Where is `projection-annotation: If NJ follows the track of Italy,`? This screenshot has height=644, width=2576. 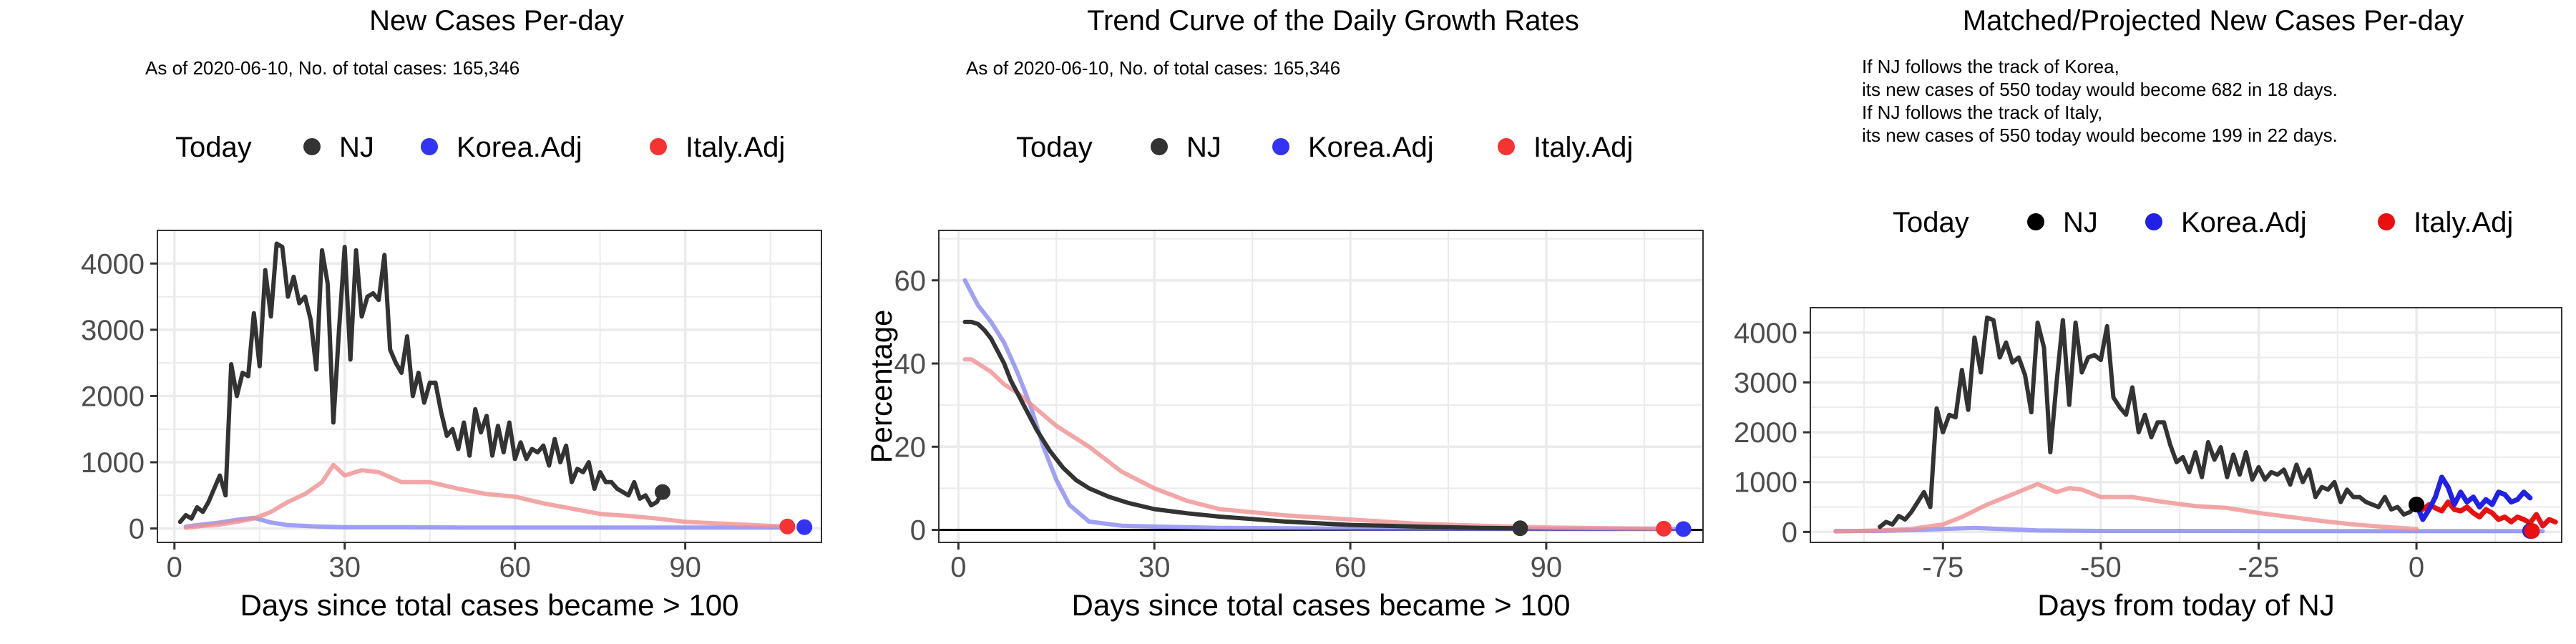 projection-annotation: If NJ follows the track of Italy, is located at coordinates (1982, 112).